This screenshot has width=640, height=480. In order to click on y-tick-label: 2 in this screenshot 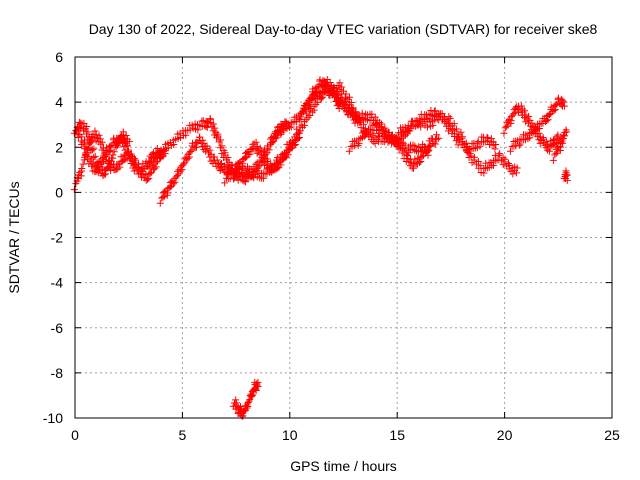, I will do `click(59, 147)`.